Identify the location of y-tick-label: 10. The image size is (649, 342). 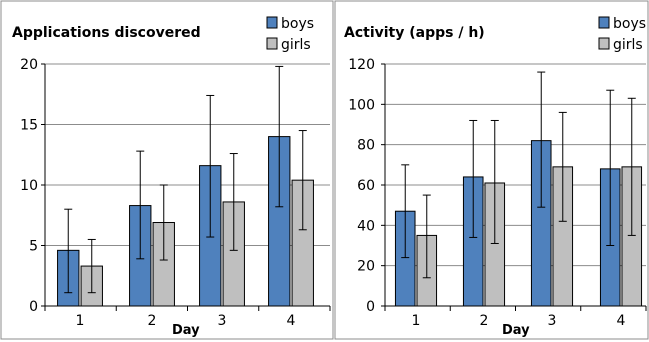
(29, 186).